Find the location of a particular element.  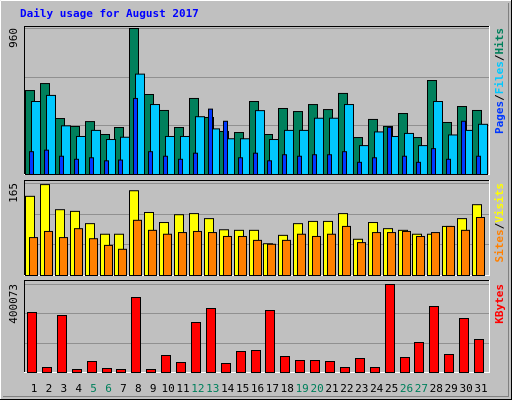

y-tick-label: 960 is located at coordinates (13, 38).